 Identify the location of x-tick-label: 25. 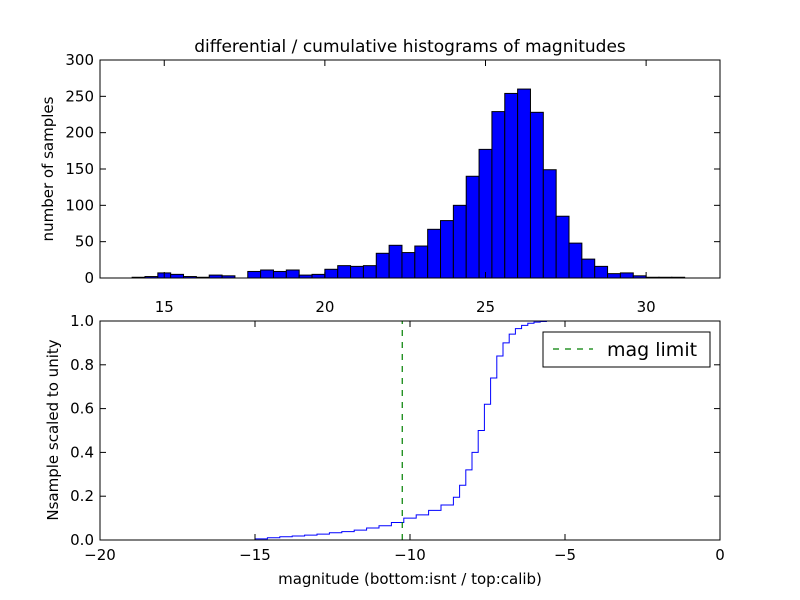
(485, 307).